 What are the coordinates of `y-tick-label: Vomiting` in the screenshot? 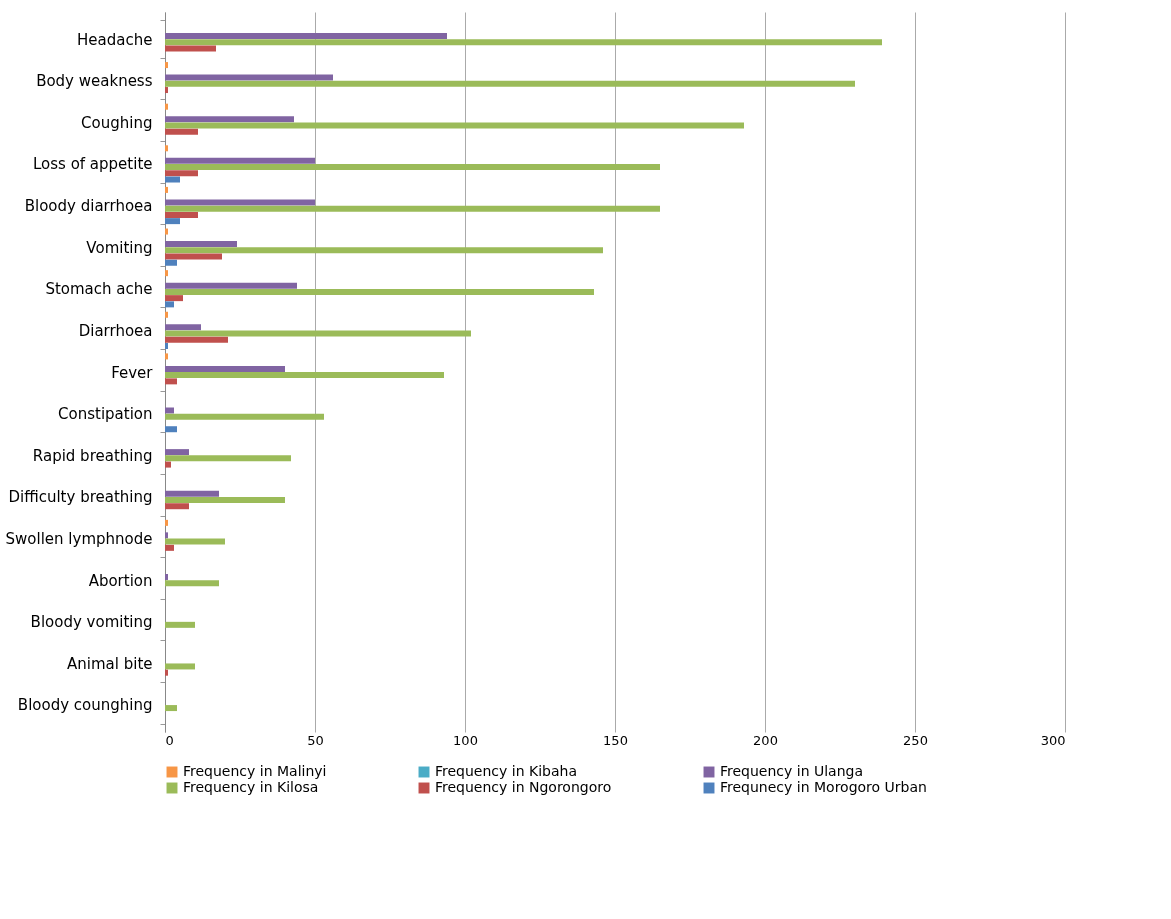 It's located at (119, 247).